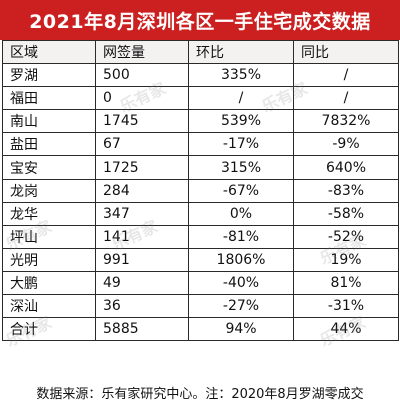  What do you see at coordinates (49, 236) in the screenshot?
I see `district-cell: 坪山` at bounding box center [49, 236].